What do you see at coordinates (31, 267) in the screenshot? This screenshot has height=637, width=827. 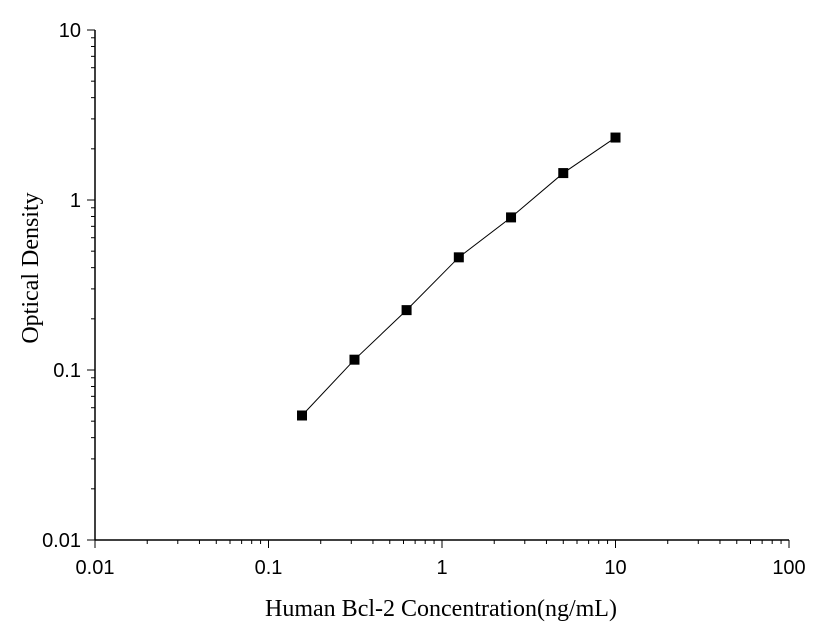 I see `y-axis-title: Optical Density` at bounding box center [31, 267].